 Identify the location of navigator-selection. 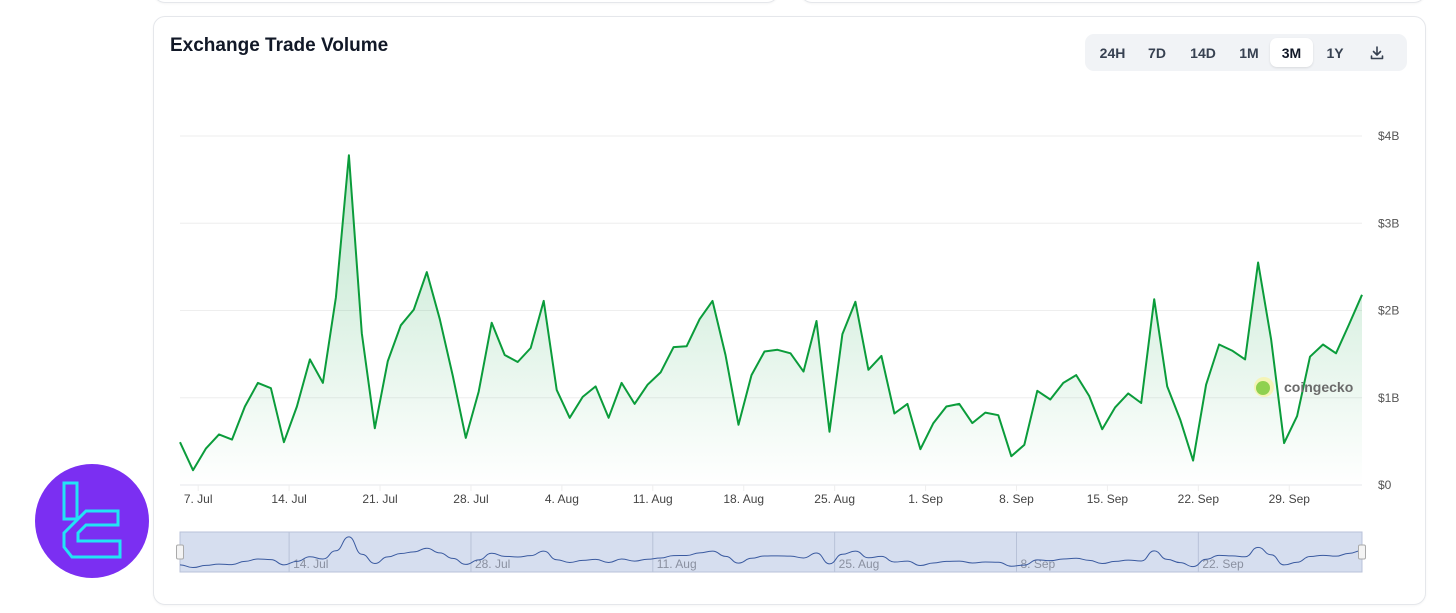
(771, 552).